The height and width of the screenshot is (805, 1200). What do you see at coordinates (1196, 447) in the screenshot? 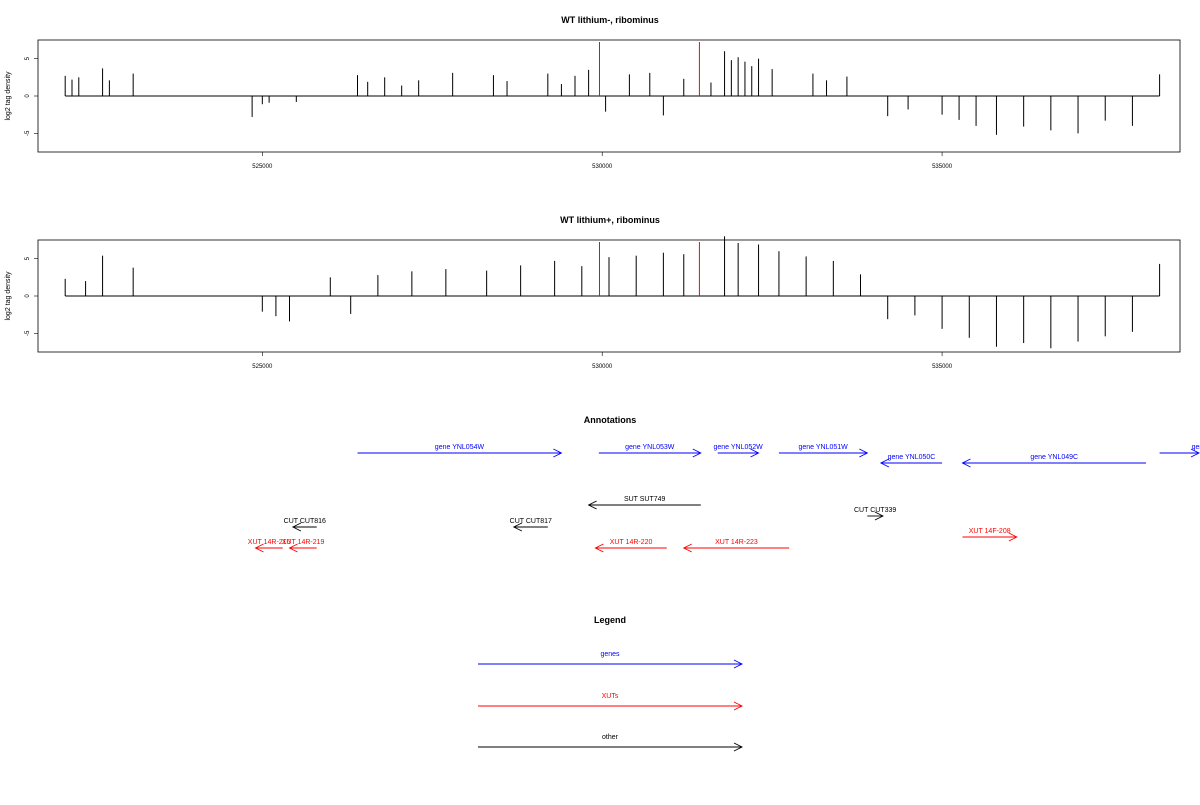
I see `feature-label: ger` at bounding box center [1196, 447].